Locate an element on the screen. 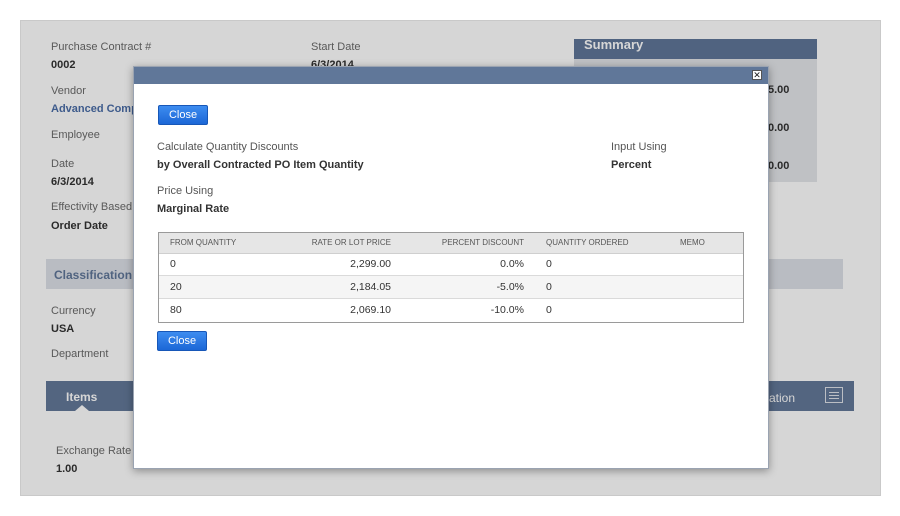 Image resolution: width=900 pixels, height=516 pixels. close-button-top: Close is located at coordinates (183, 115).